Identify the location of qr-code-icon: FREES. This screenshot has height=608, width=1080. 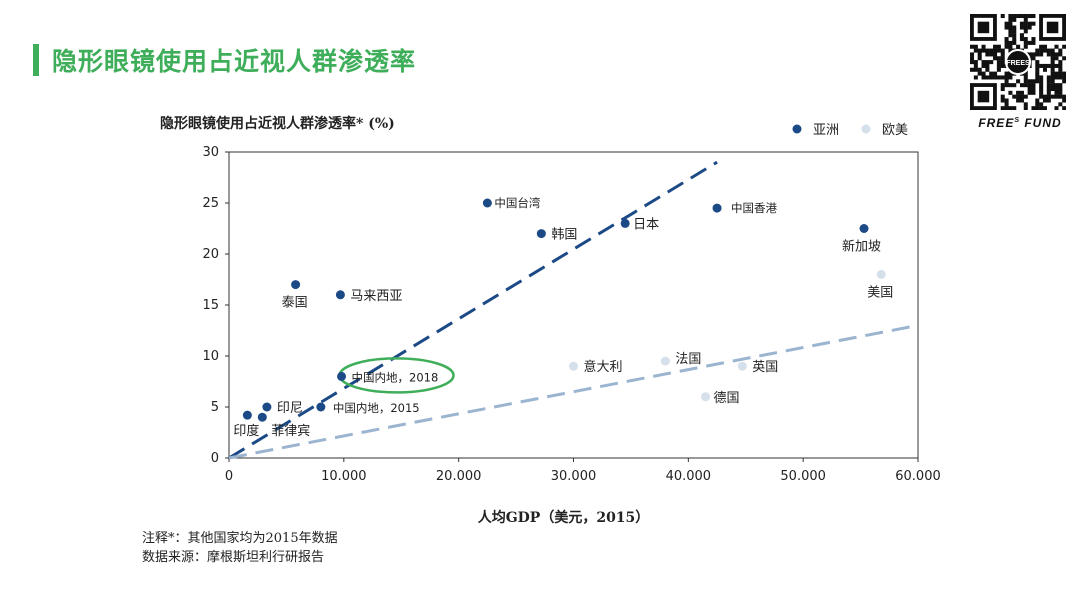
(1018, 62).